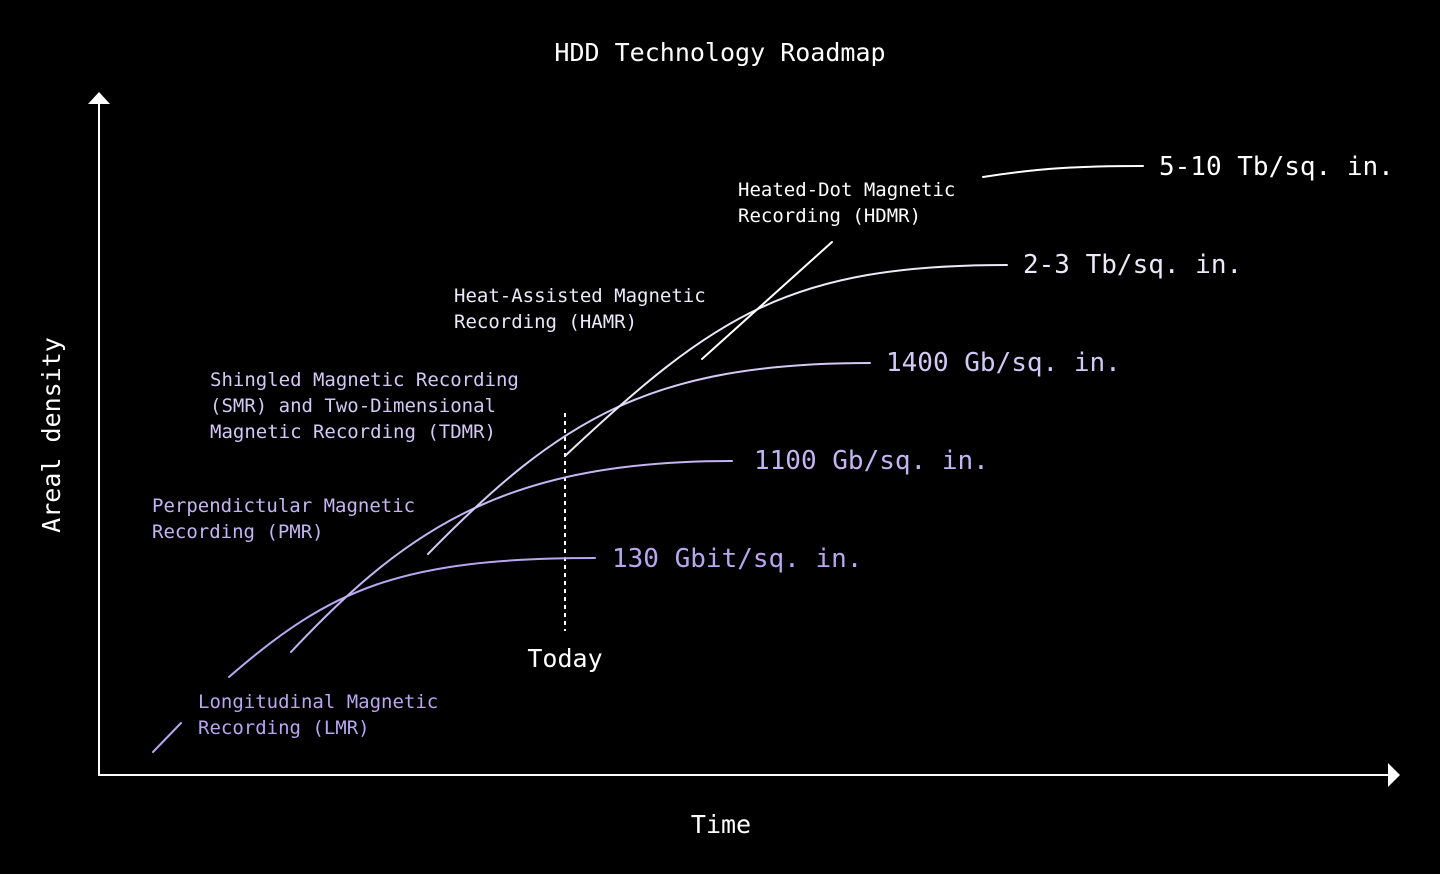 The image size is (1440, 874). Describe the element at coordinates (767, 300) in the screenshot. I see `hdmr-rising-stroke` at that location.